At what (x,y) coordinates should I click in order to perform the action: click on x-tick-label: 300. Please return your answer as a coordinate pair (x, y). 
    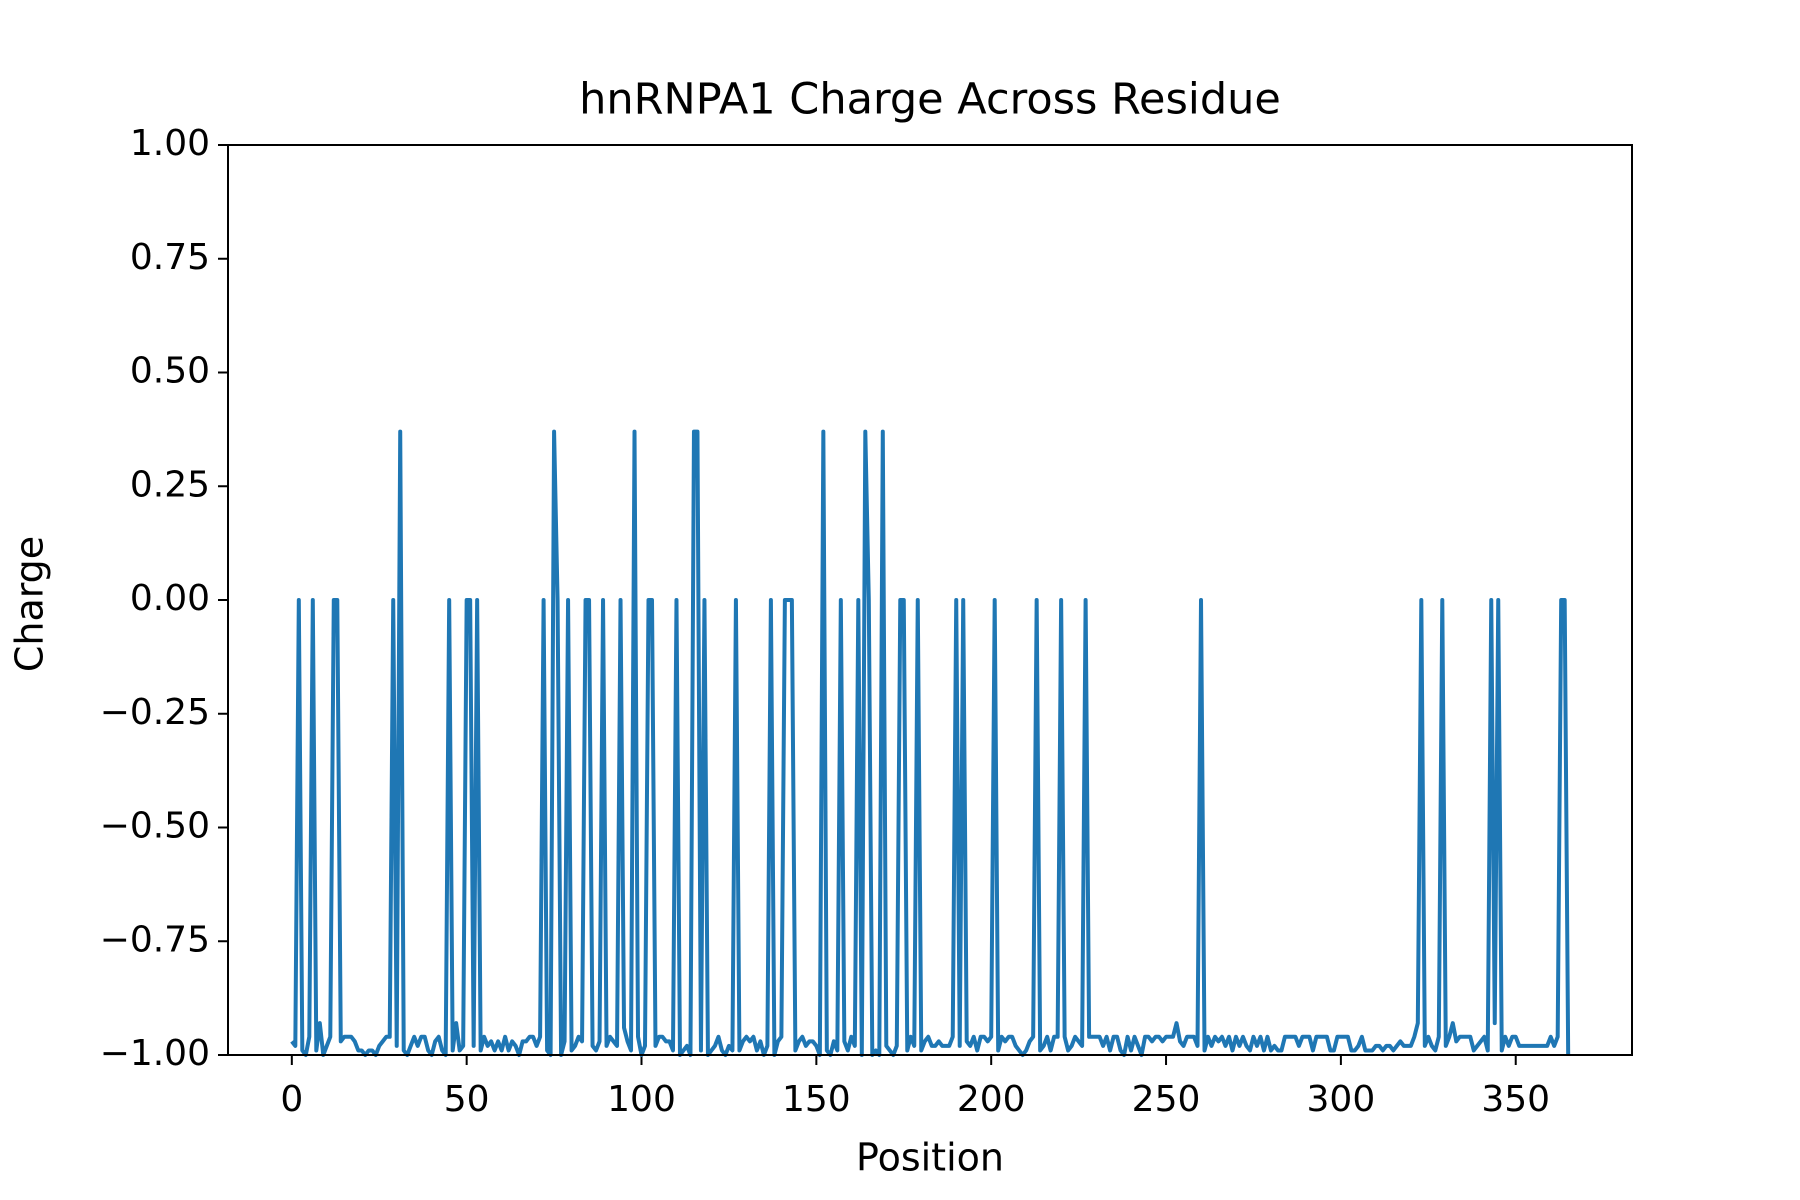
    Looking at the image, I should click on (1341, 1099).